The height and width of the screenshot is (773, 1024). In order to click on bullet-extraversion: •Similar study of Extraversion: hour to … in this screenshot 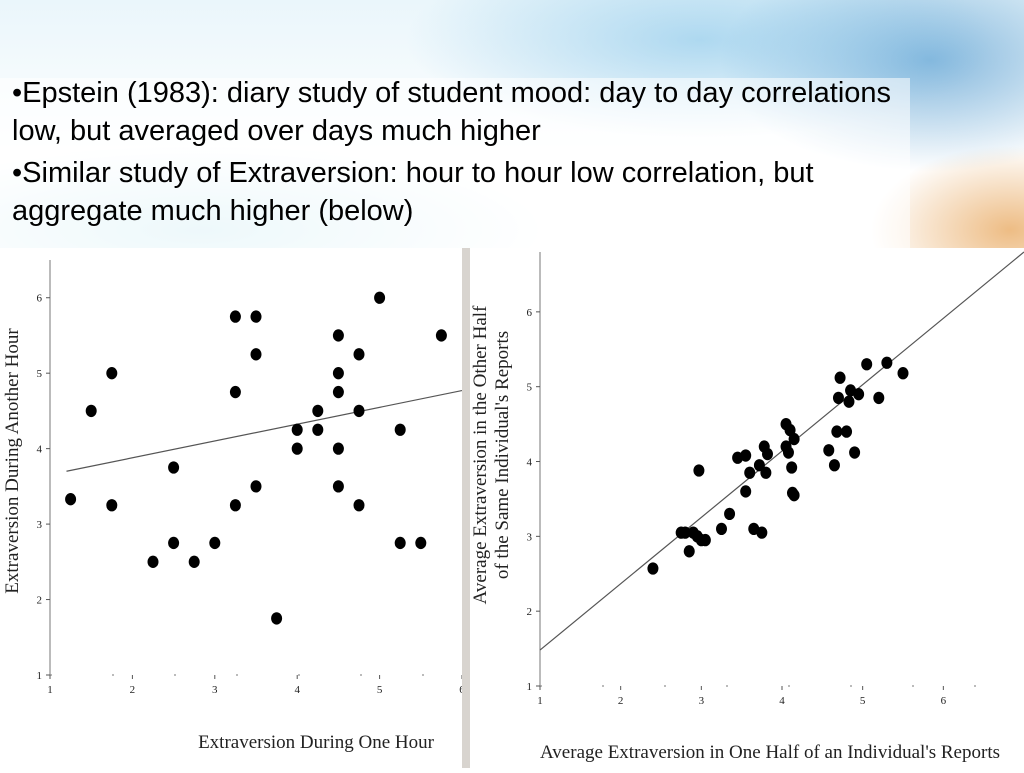, I will do `click(413, 192)`.